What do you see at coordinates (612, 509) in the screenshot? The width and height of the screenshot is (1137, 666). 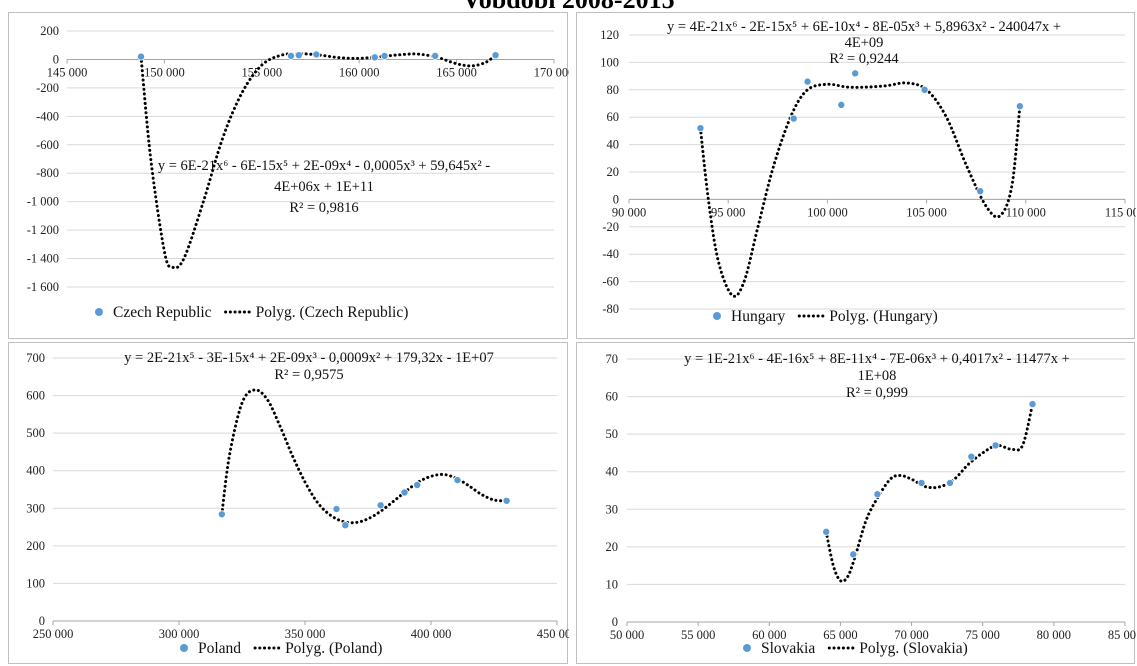 I see `y-tick-label: 30` at bounding box center [612, 509].